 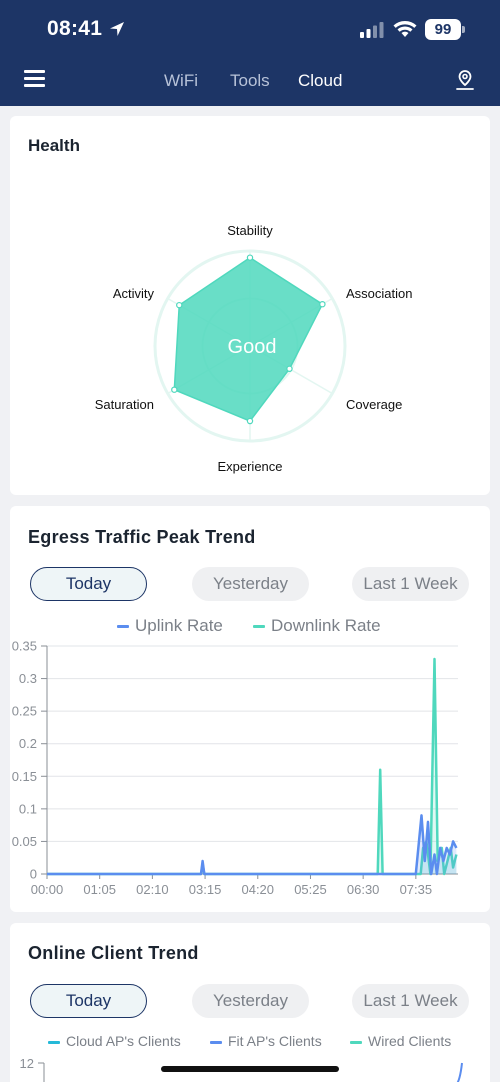 What do you see at coordinates (363, 889) in the screenshot?
I see `egress-x-tick-label: 06:30` at bounding box center [363, 889].